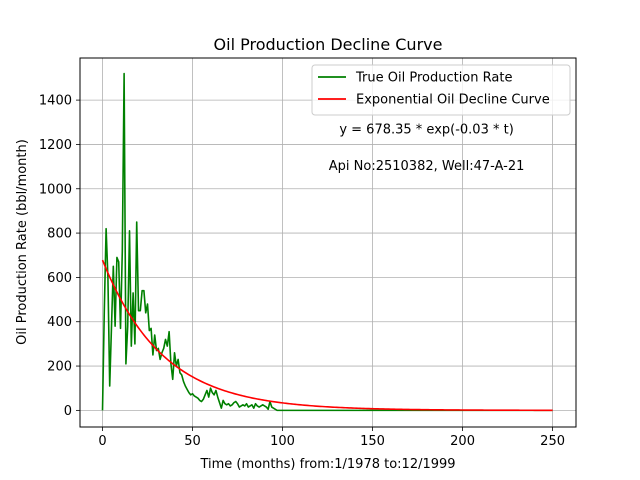  I want to click on y-tick-label: 0, so click(68, 411).